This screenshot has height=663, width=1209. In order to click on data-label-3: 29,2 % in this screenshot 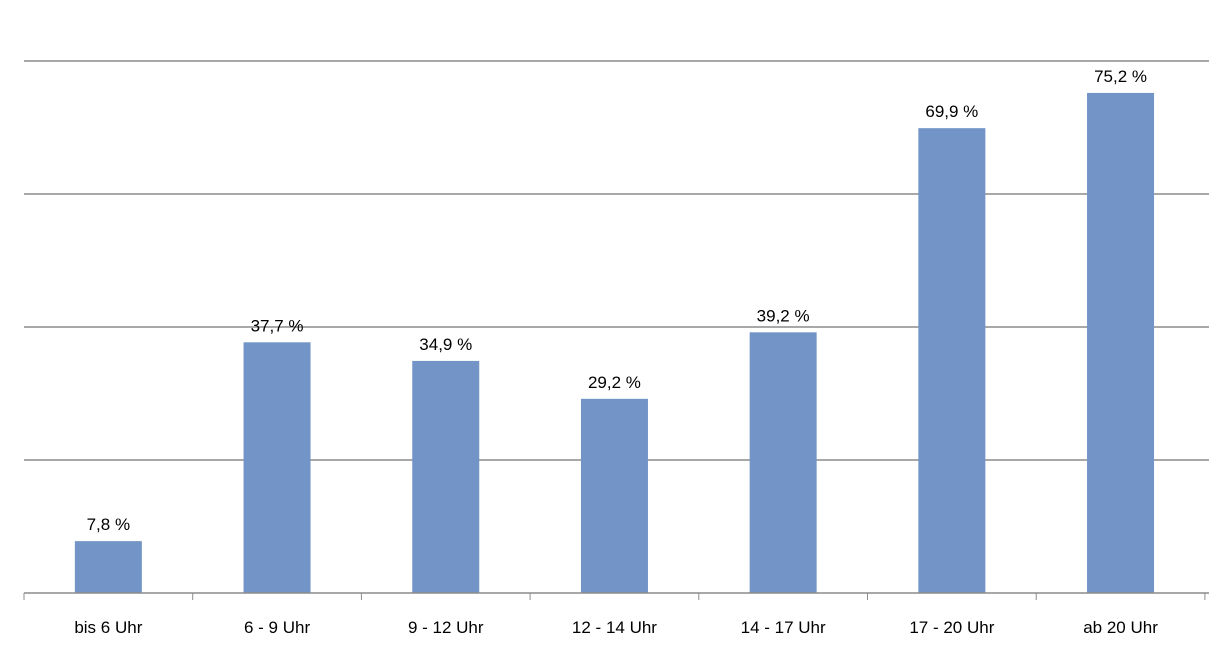, I will do `click(614, 382)`.